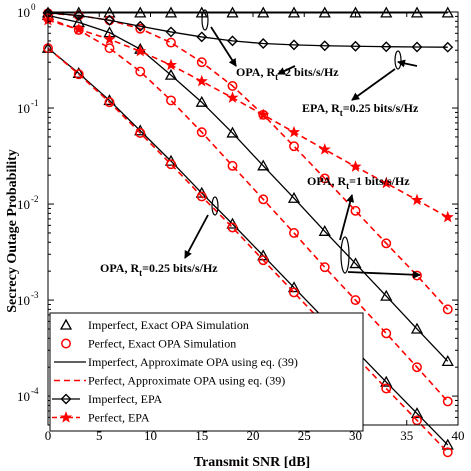 Image resolution: width=471 pixels, height=471 pixels. I want to click on annotation-1: EPA, Rt=0.25 bits/s/Hz, so click(360, 84).